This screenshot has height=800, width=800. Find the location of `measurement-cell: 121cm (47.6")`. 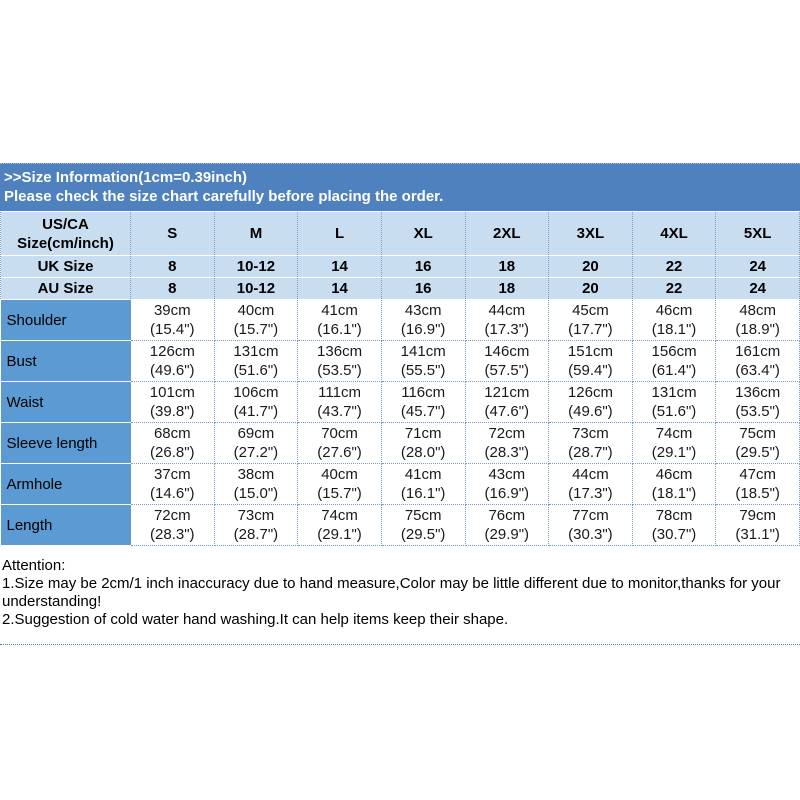

measurement-cell: 121cm (47.6") is located at coordinates (507, 402).